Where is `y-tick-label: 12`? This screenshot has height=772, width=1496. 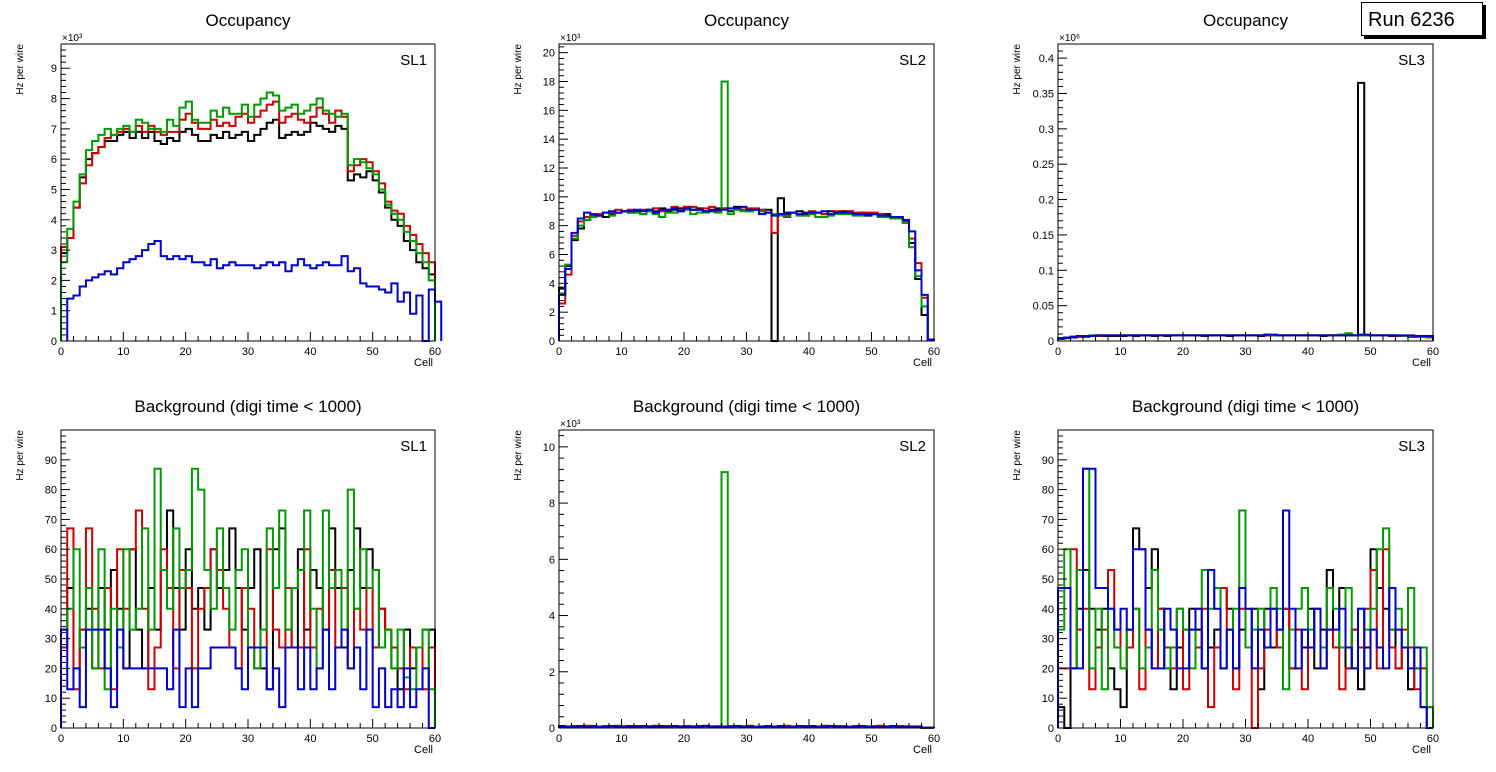 y-tick-label: 12 is located at coordinates (549, 169).